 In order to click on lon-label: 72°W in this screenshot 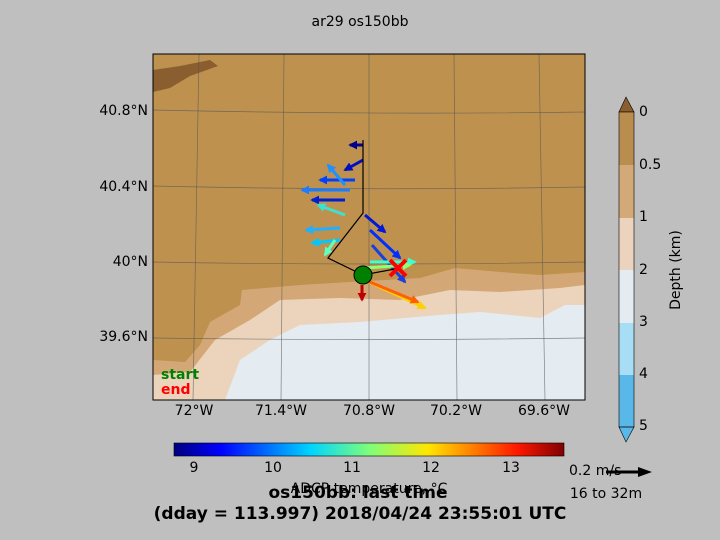, I will do `click(194, 411)`.